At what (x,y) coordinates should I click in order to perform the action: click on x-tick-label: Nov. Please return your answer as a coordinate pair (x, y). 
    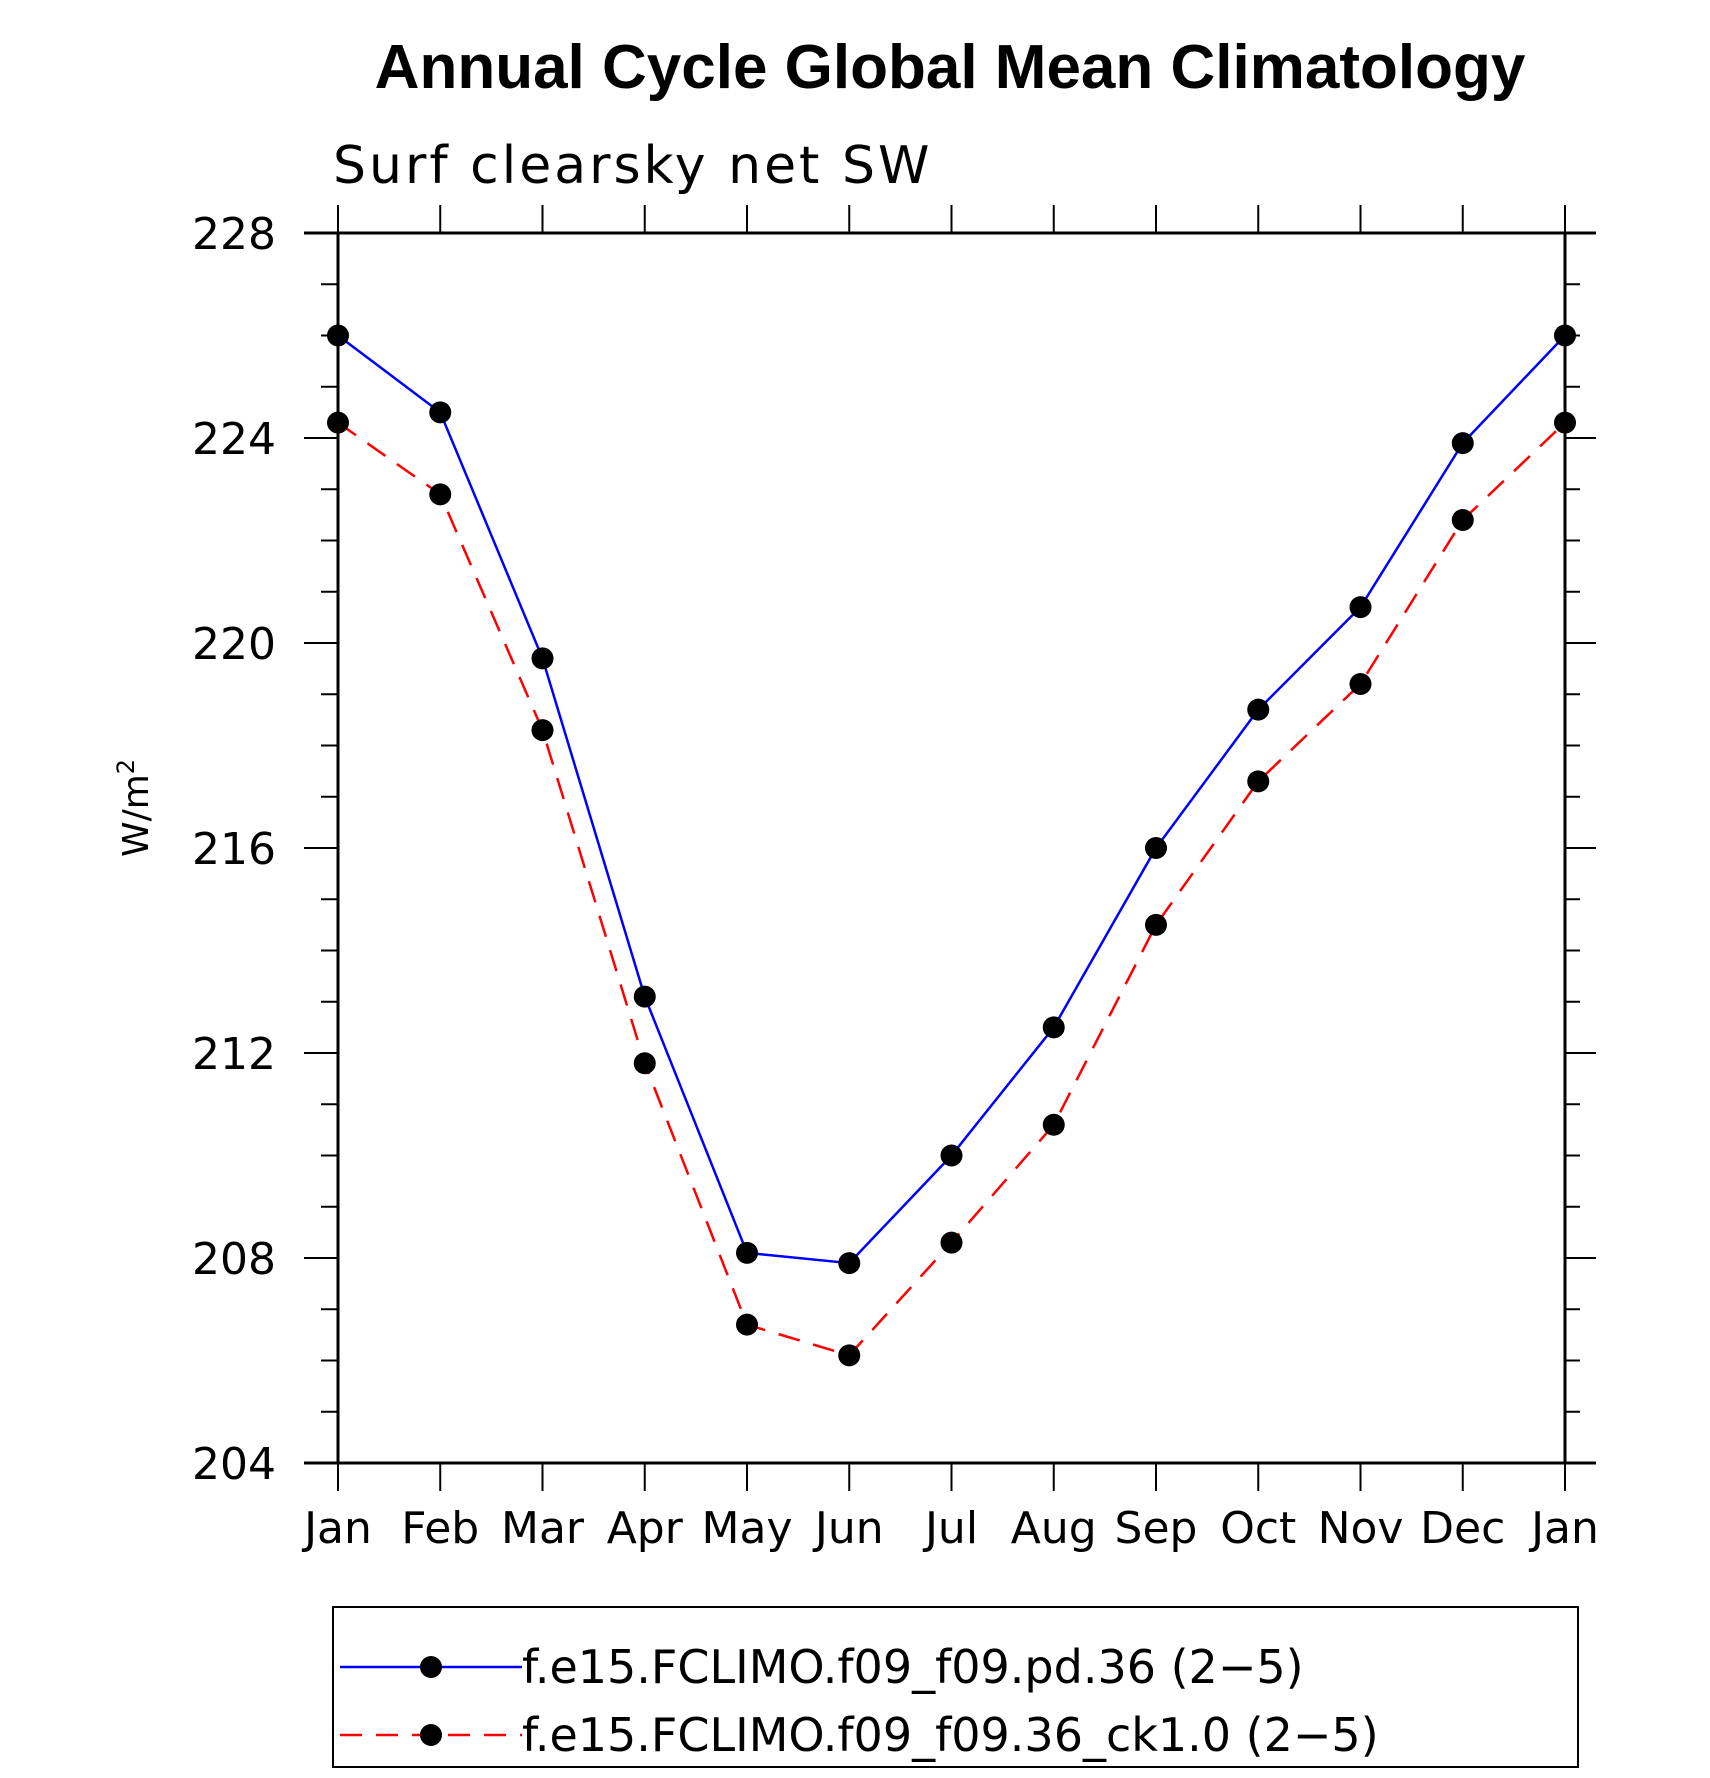
    Looking at the image, I should click on (1361, 1528).